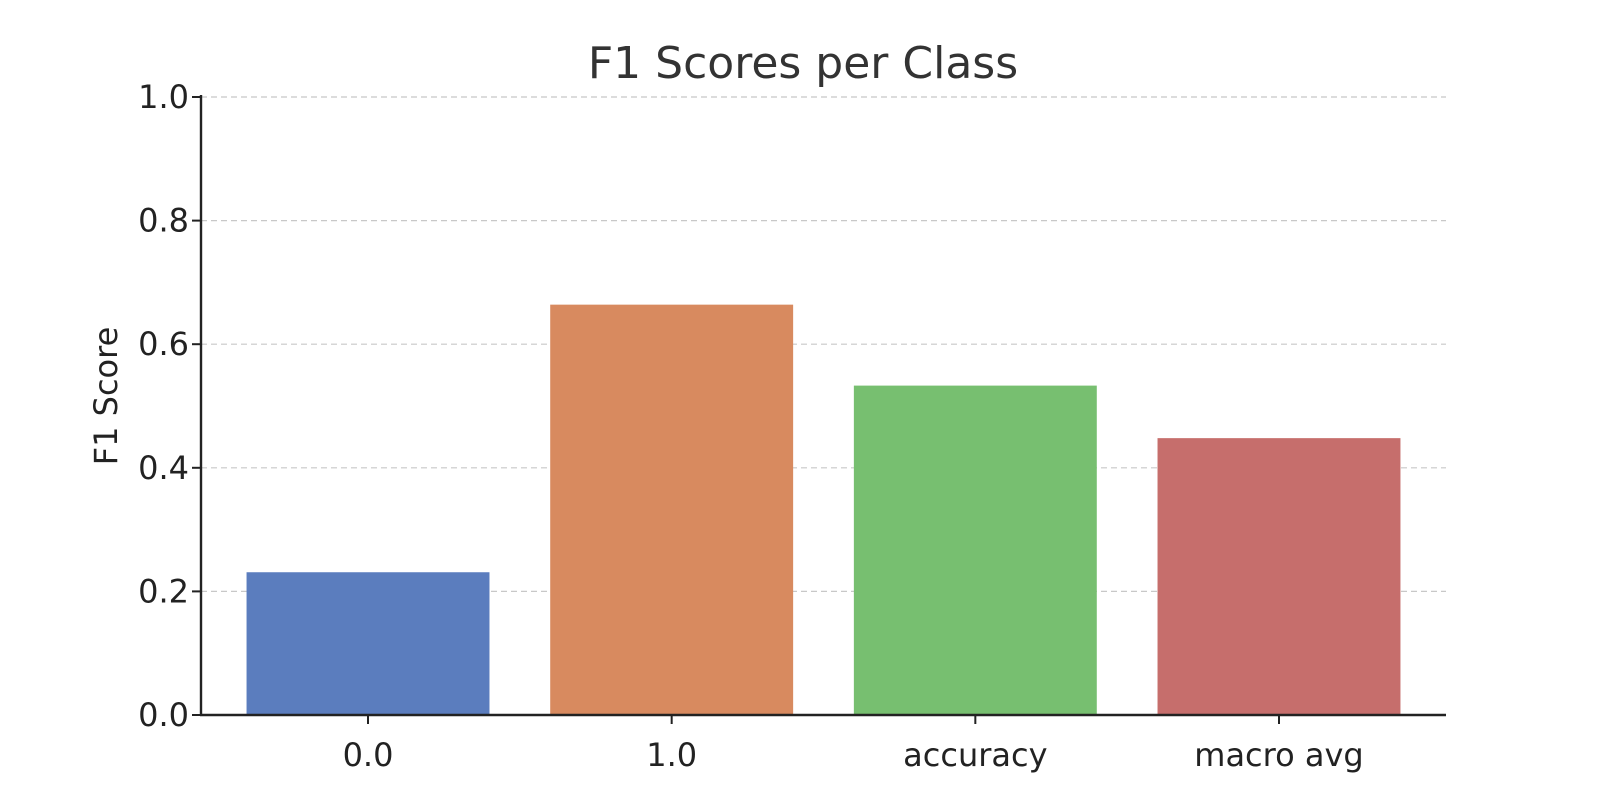  I want to click on x-tick-label: 0.0, so click(368, 755).